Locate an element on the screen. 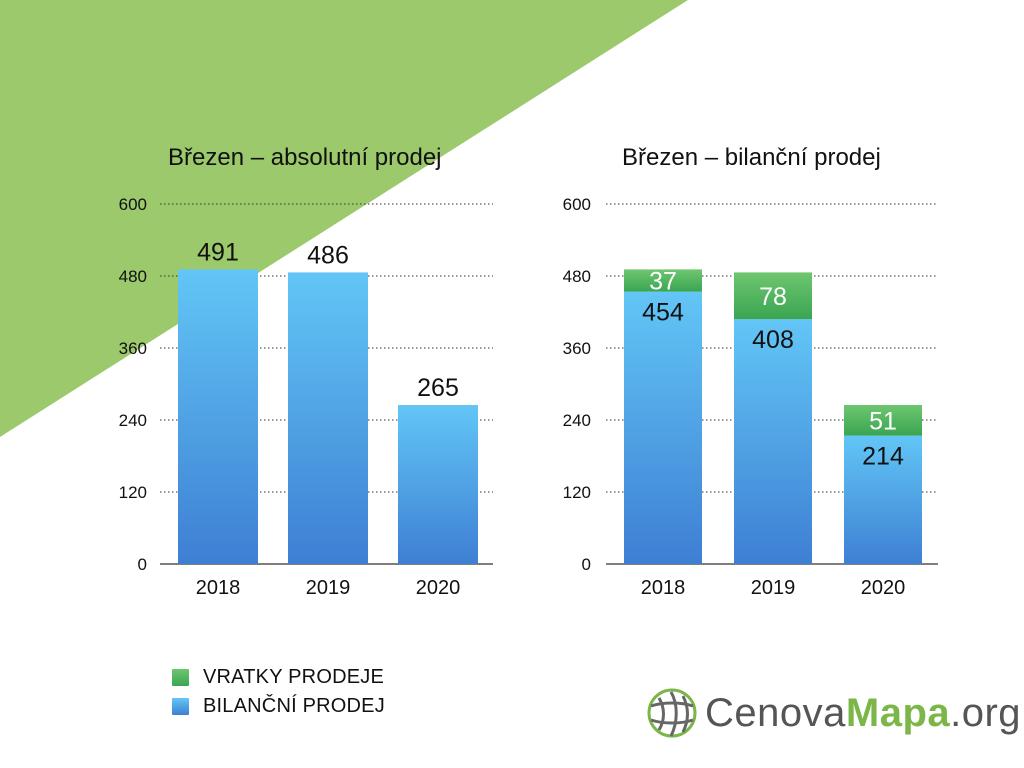 This screenshot has width=1024, height=768. data-label-balance: 408 is located at coordinates (773, 340).